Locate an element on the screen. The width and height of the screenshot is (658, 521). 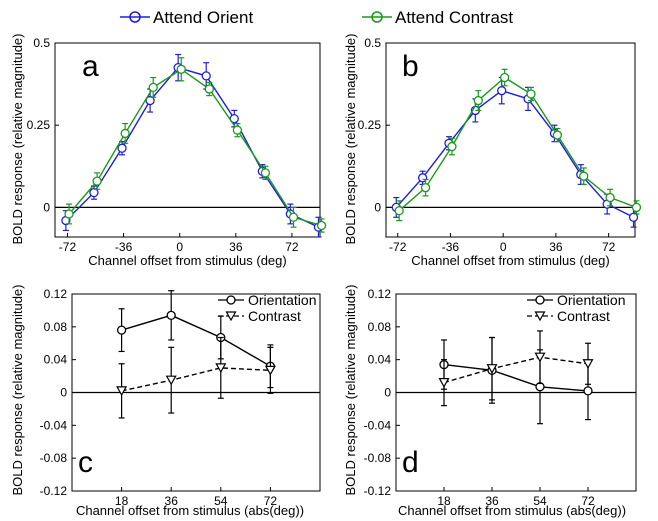
panel-a-ytick-label: 0.25 is located at coordinates (39, 125).